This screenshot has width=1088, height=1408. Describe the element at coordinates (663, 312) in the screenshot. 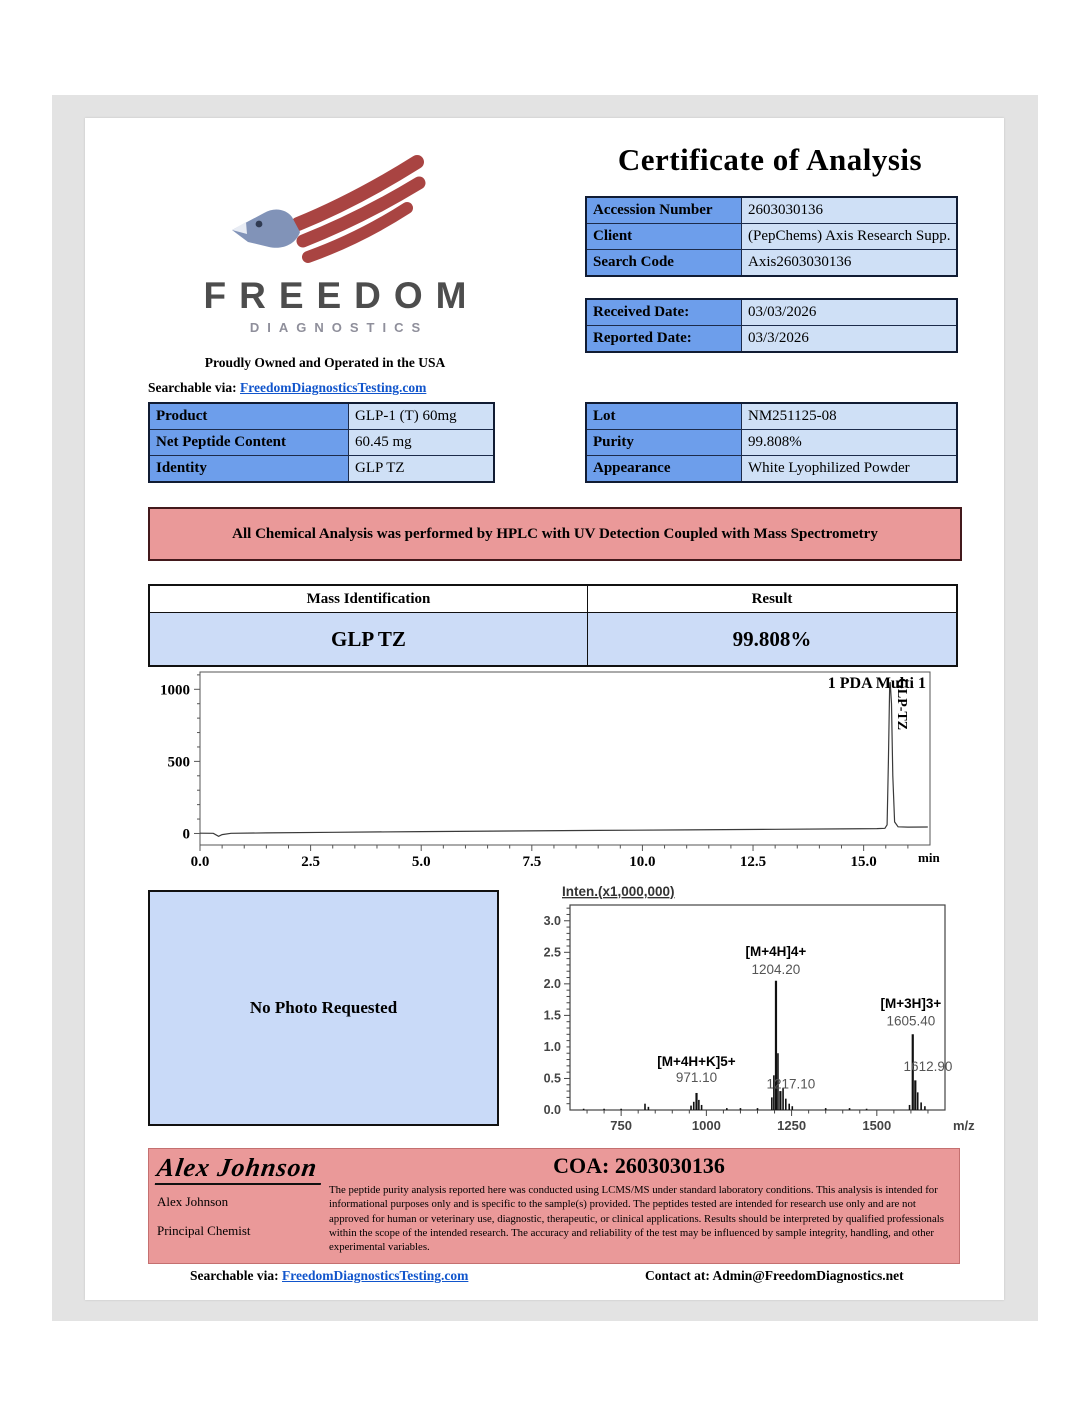

I see `received-date-label: Received Date:` at that location.